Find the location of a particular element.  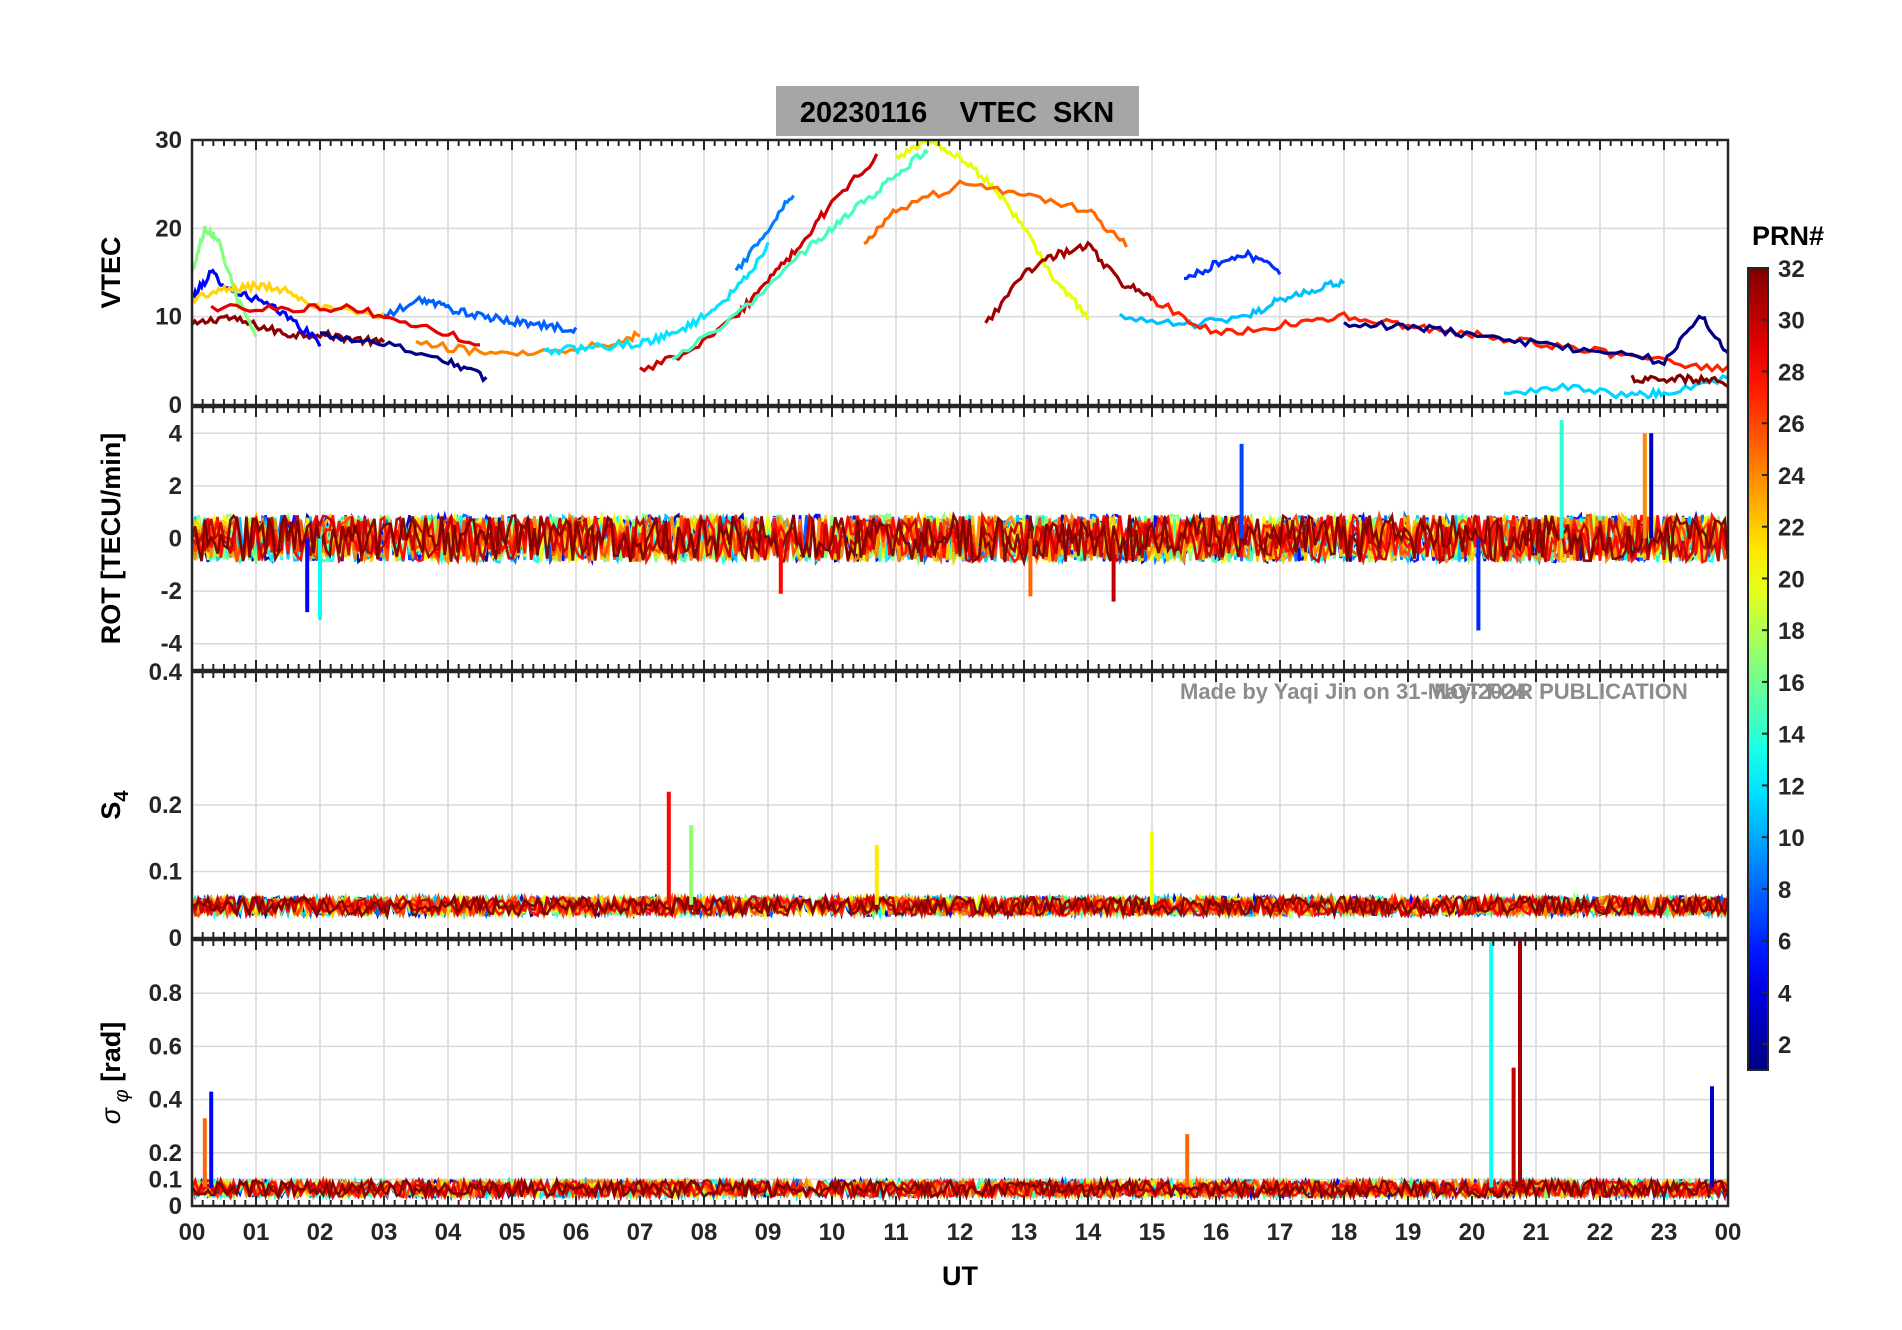

colorbar-tick-label: 20 is located at coordinates (1791, 579).